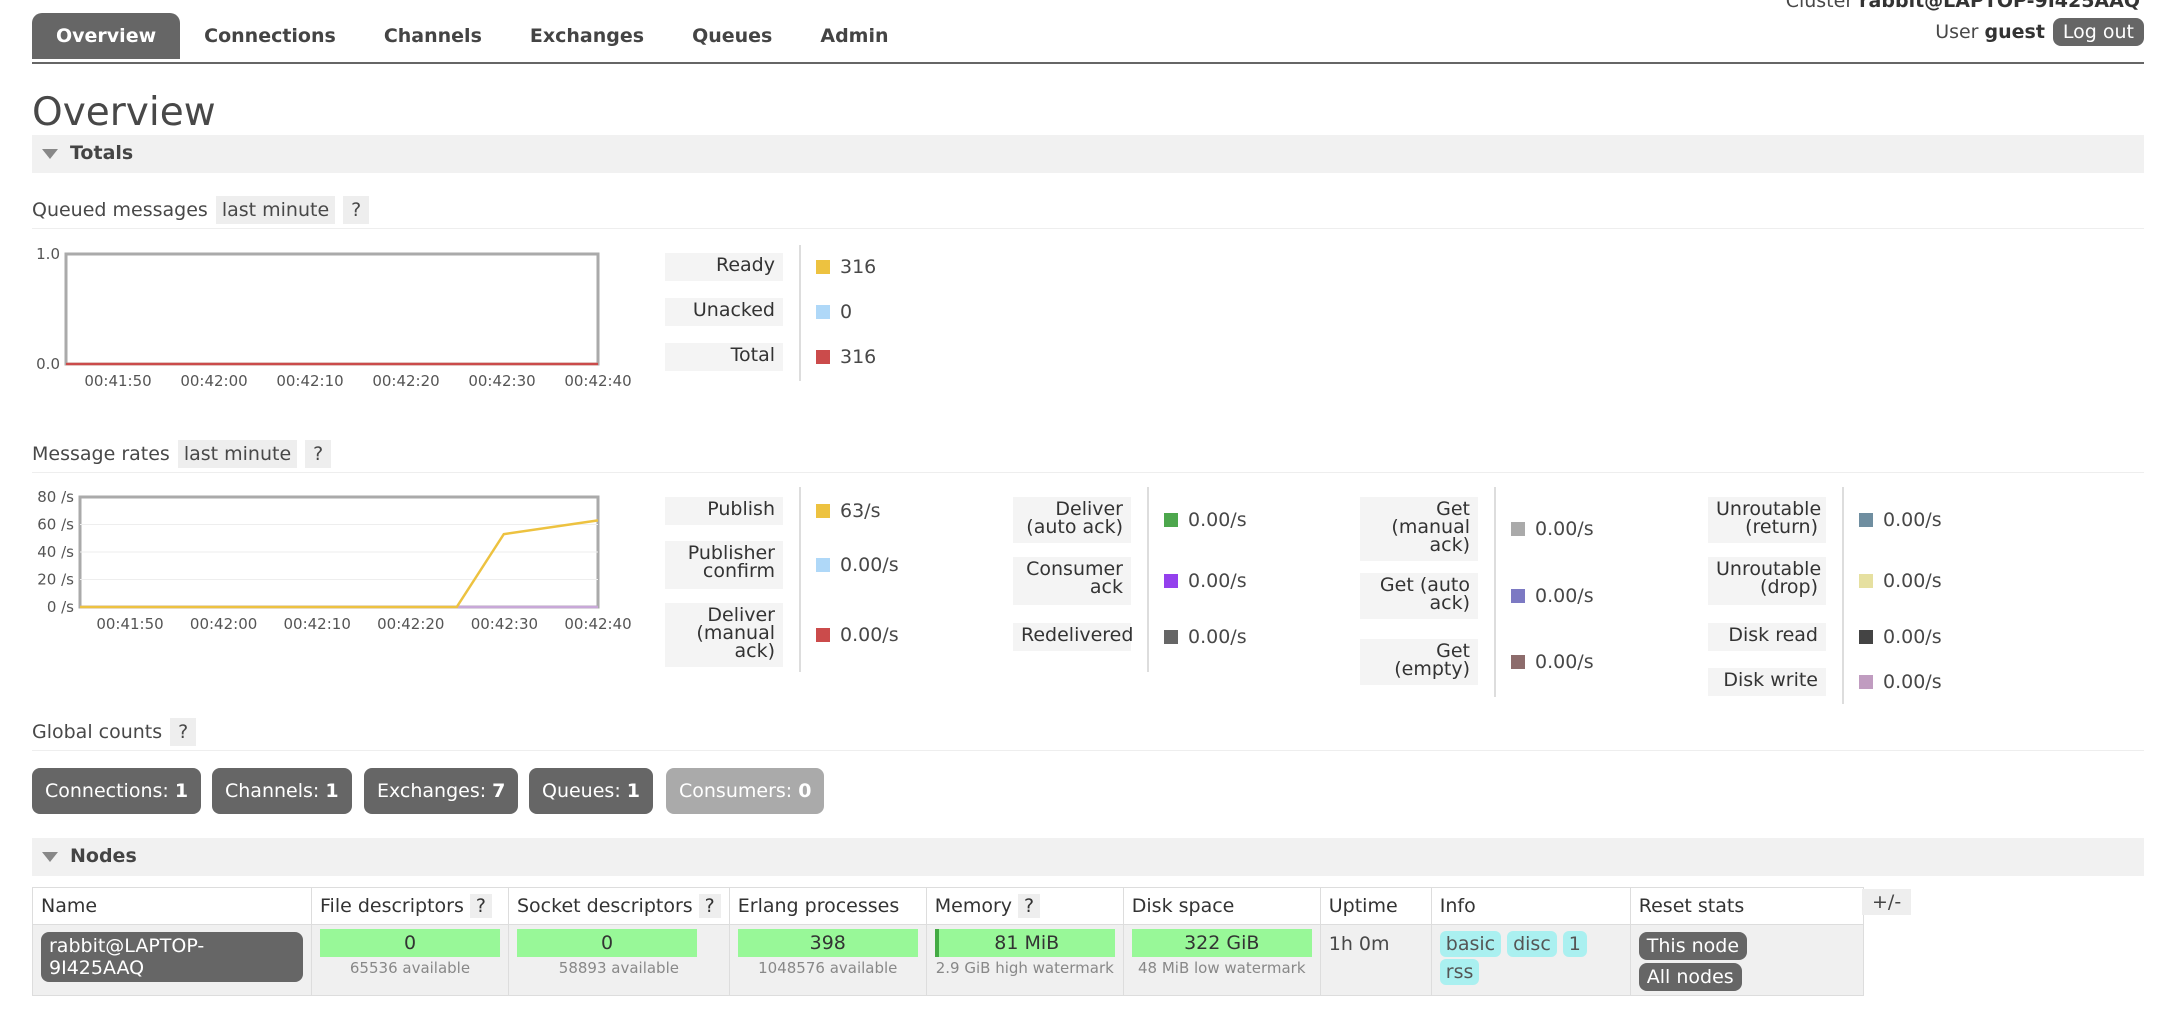 The image size is (2158, 1009). Describe the element at coordinates (172, 957) in the screenshot. I see `node-name-link: rabbit@LAPTOP-9I425AAQ` at that location.